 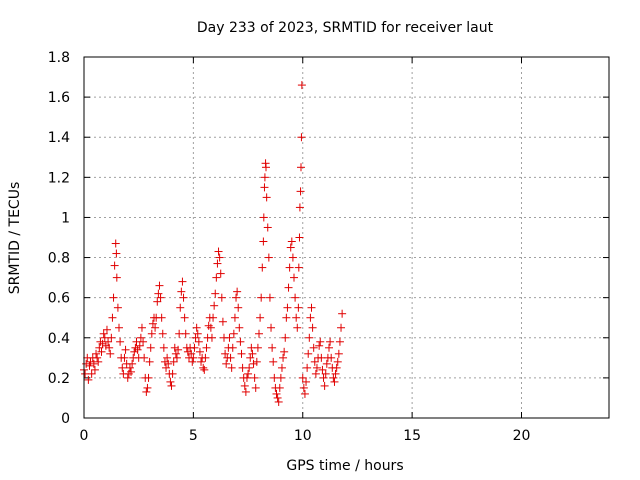 I want to click on x-tick-label: 0, so click(x=84, y=436).